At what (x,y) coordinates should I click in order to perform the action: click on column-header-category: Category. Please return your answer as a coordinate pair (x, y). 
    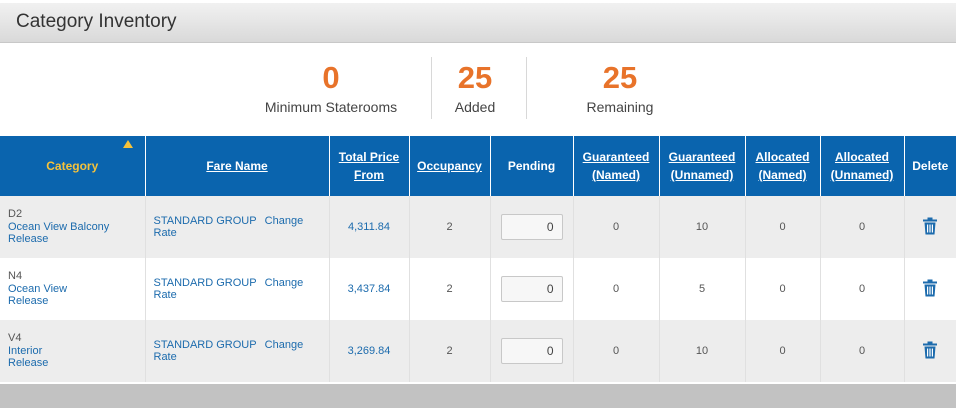
    Looking at the image, I should click on (73, 166).